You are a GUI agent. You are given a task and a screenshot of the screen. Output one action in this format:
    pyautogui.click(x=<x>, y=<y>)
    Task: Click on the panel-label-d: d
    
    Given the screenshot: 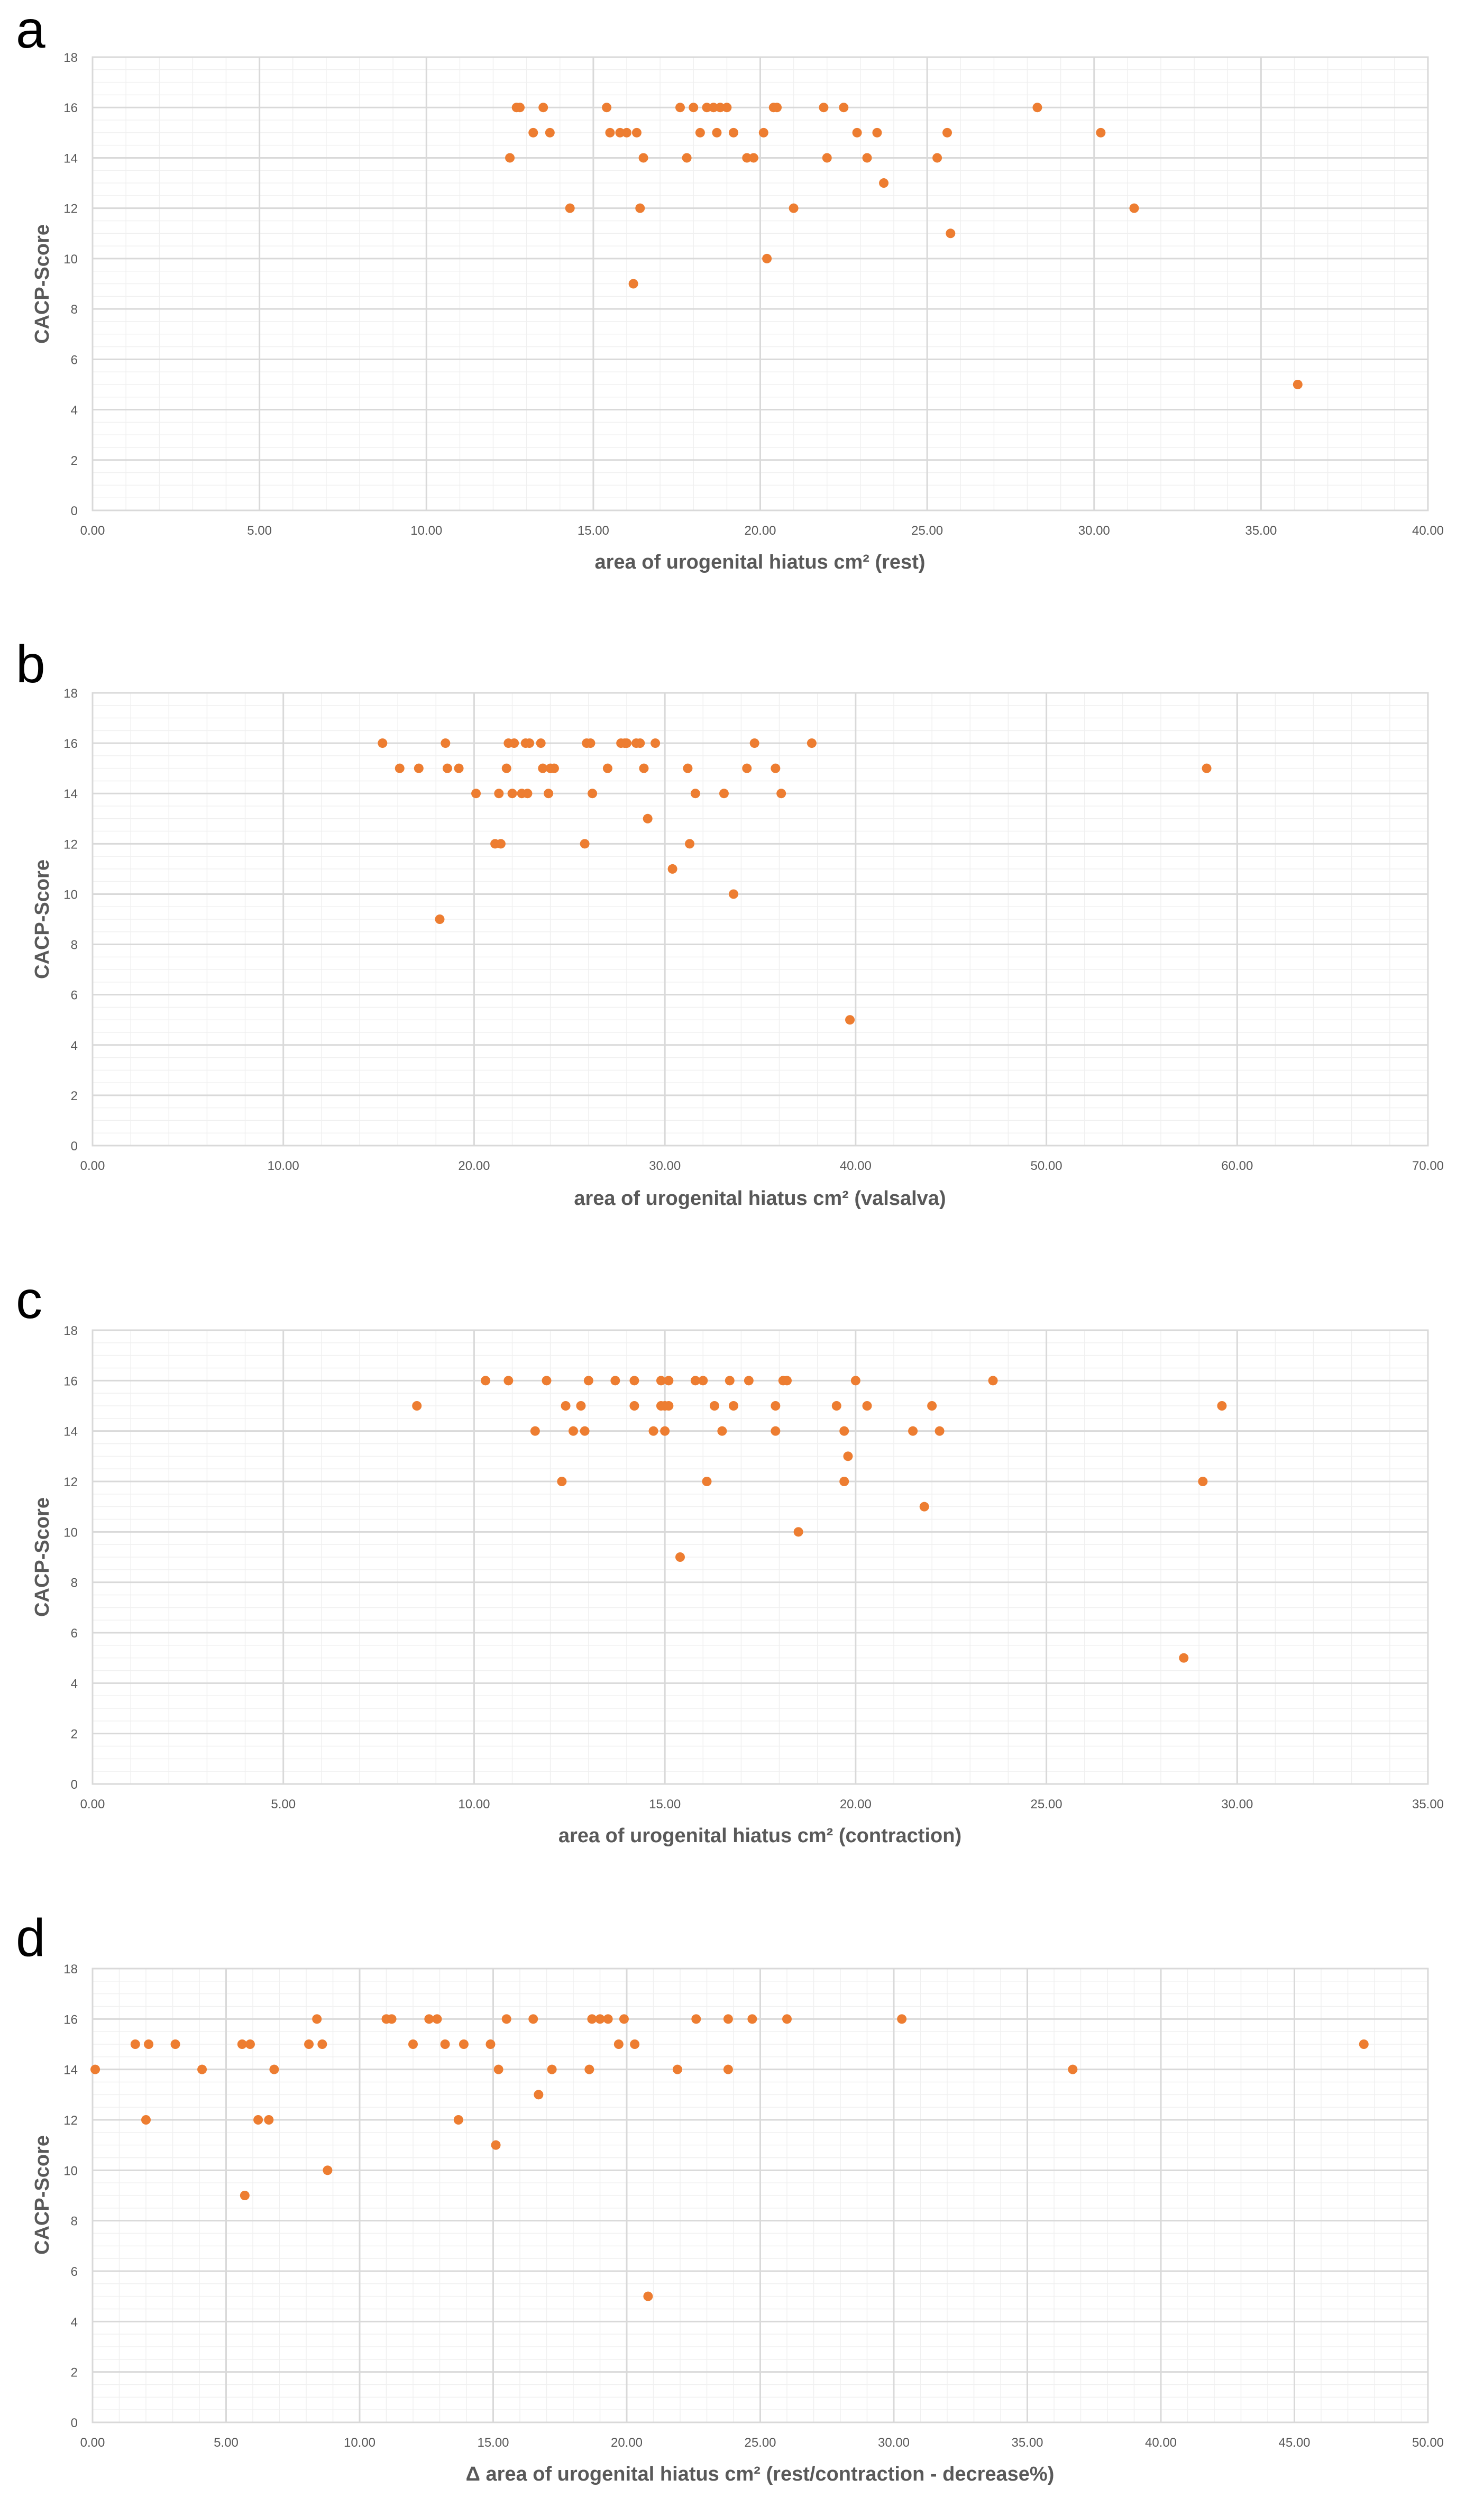 What is the action you would take?
    pyautogui.click(x=30, y=1938)
    